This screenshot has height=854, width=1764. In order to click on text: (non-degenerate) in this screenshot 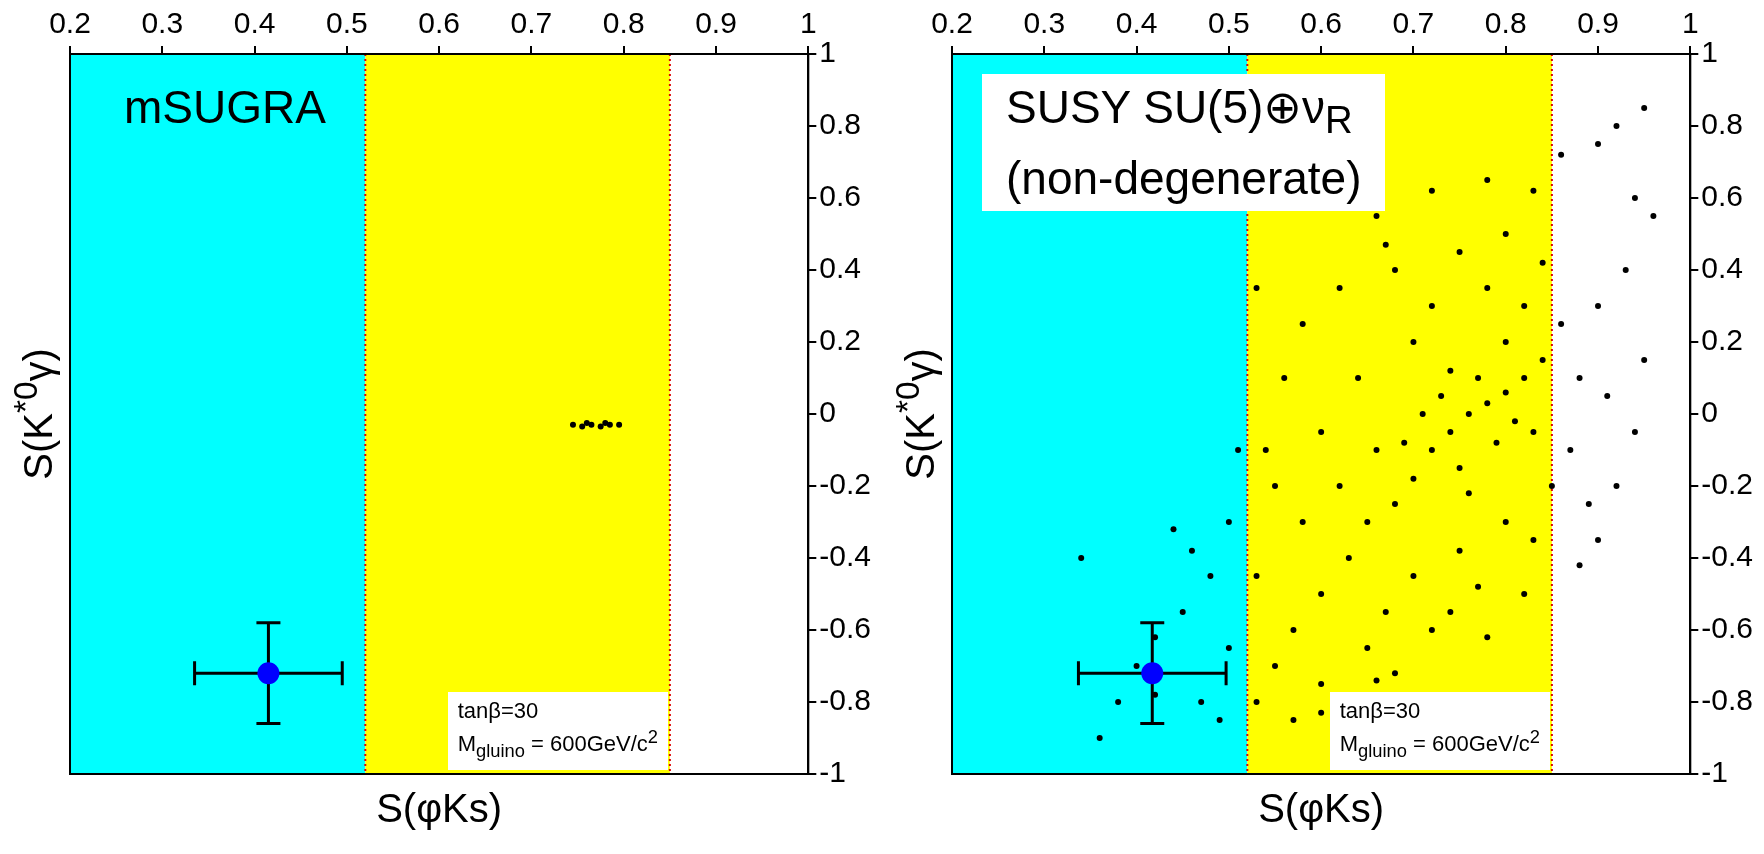, I will do `click(1184, 179)`.